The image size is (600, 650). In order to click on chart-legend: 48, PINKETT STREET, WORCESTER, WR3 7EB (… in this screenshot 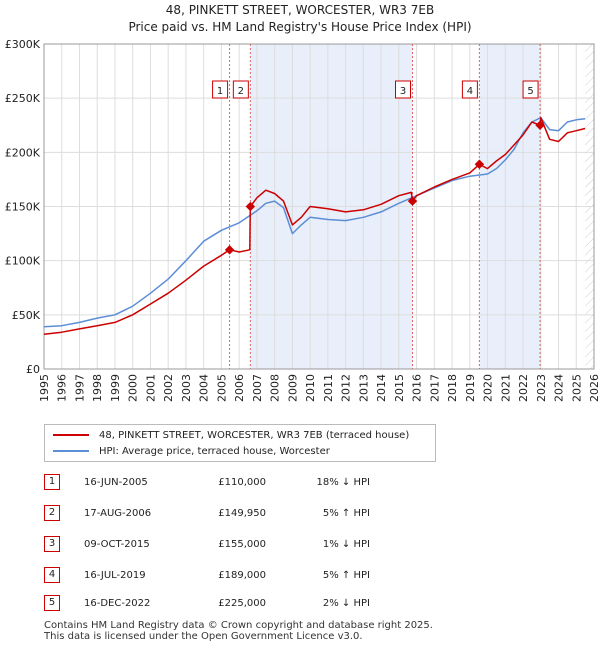, I will do `click(240, 443)`.